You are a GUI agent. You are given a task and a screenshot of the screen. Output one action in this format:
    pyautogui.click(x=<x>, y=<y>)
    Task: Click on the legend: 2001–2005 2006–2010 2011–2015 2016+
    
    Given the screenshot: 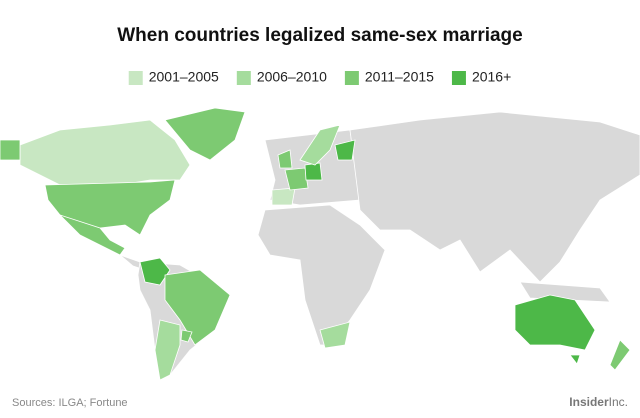 What is the action you would take?
    pyautogui.click(x=319, y=77)
    